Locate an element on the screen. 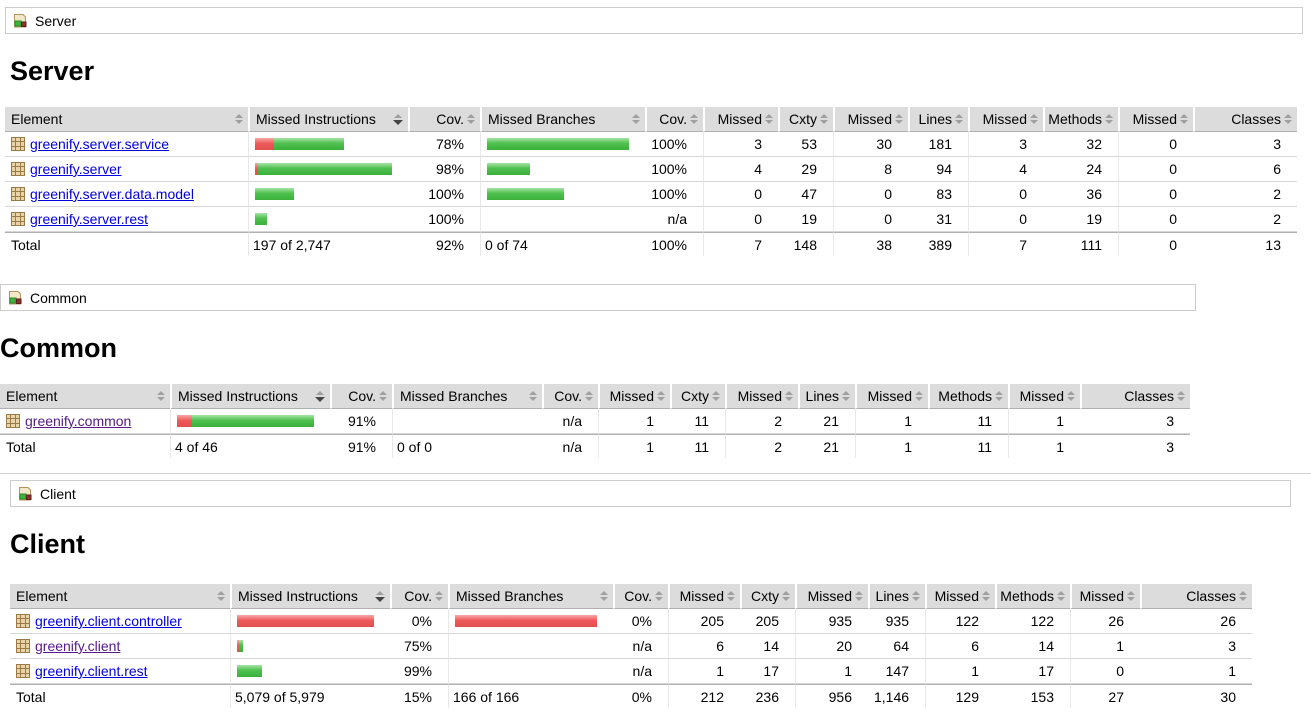 The width and height of the screenshot is (1311, 724). package-icon is located at coordinates (18, 169).